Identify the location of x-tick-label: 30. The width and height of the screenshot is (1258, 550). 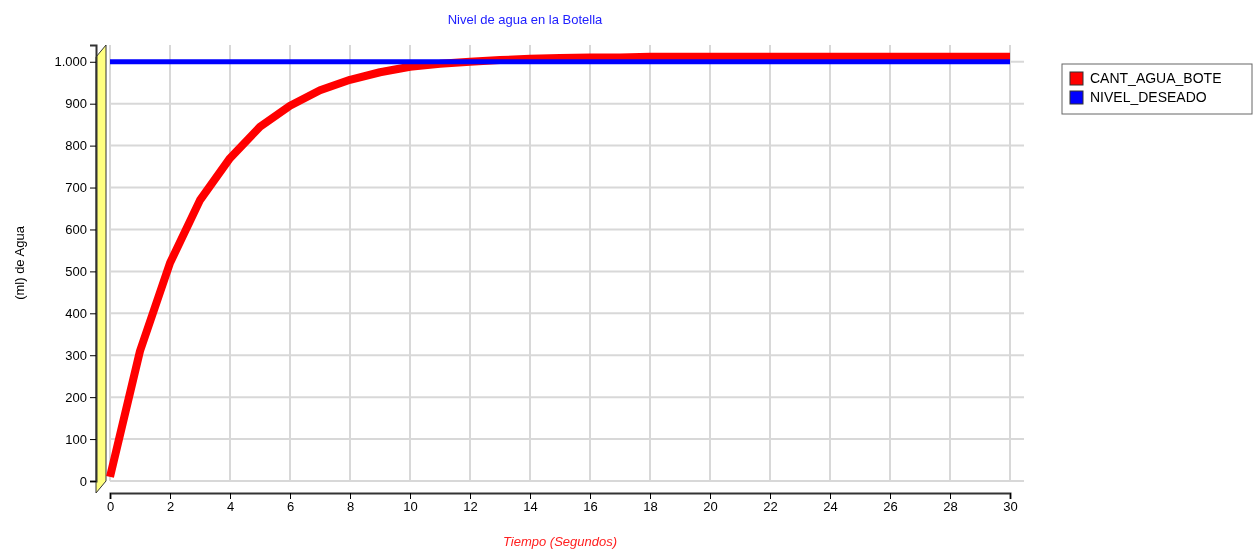
(1010, 507).